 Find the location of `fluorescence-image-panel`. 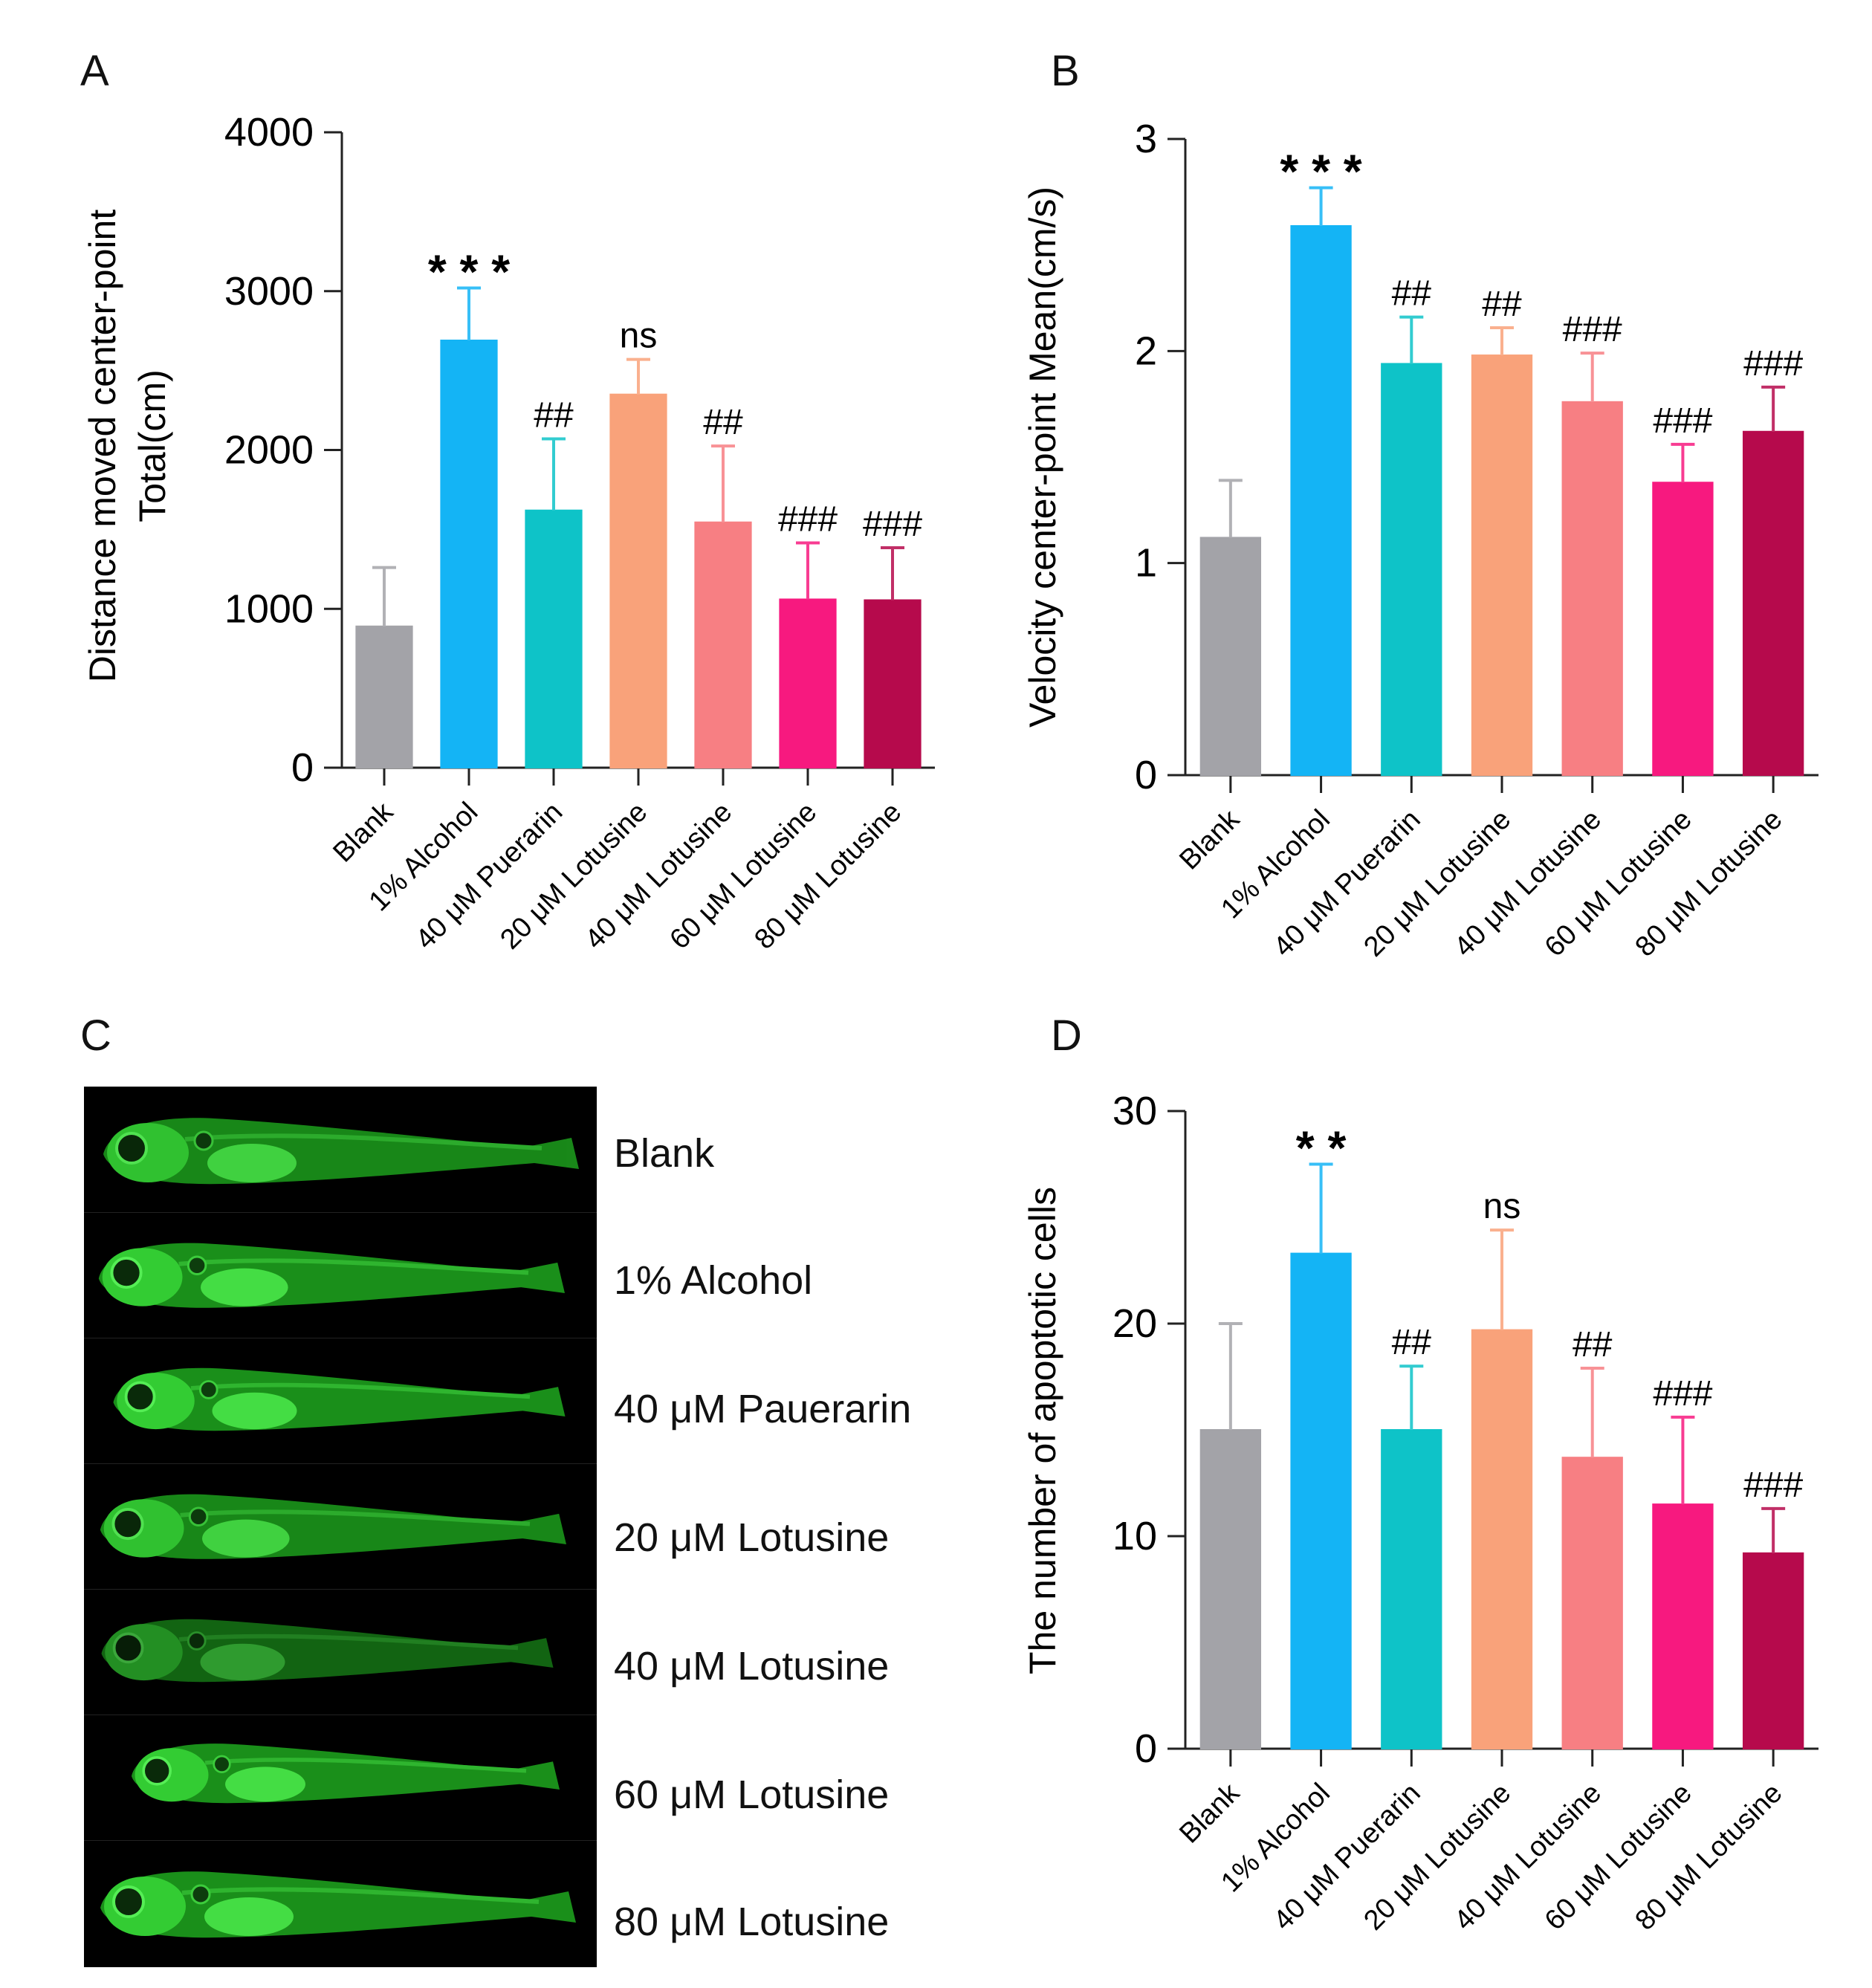

fluorescence-image-panel is located at coordinates (341, 1527).